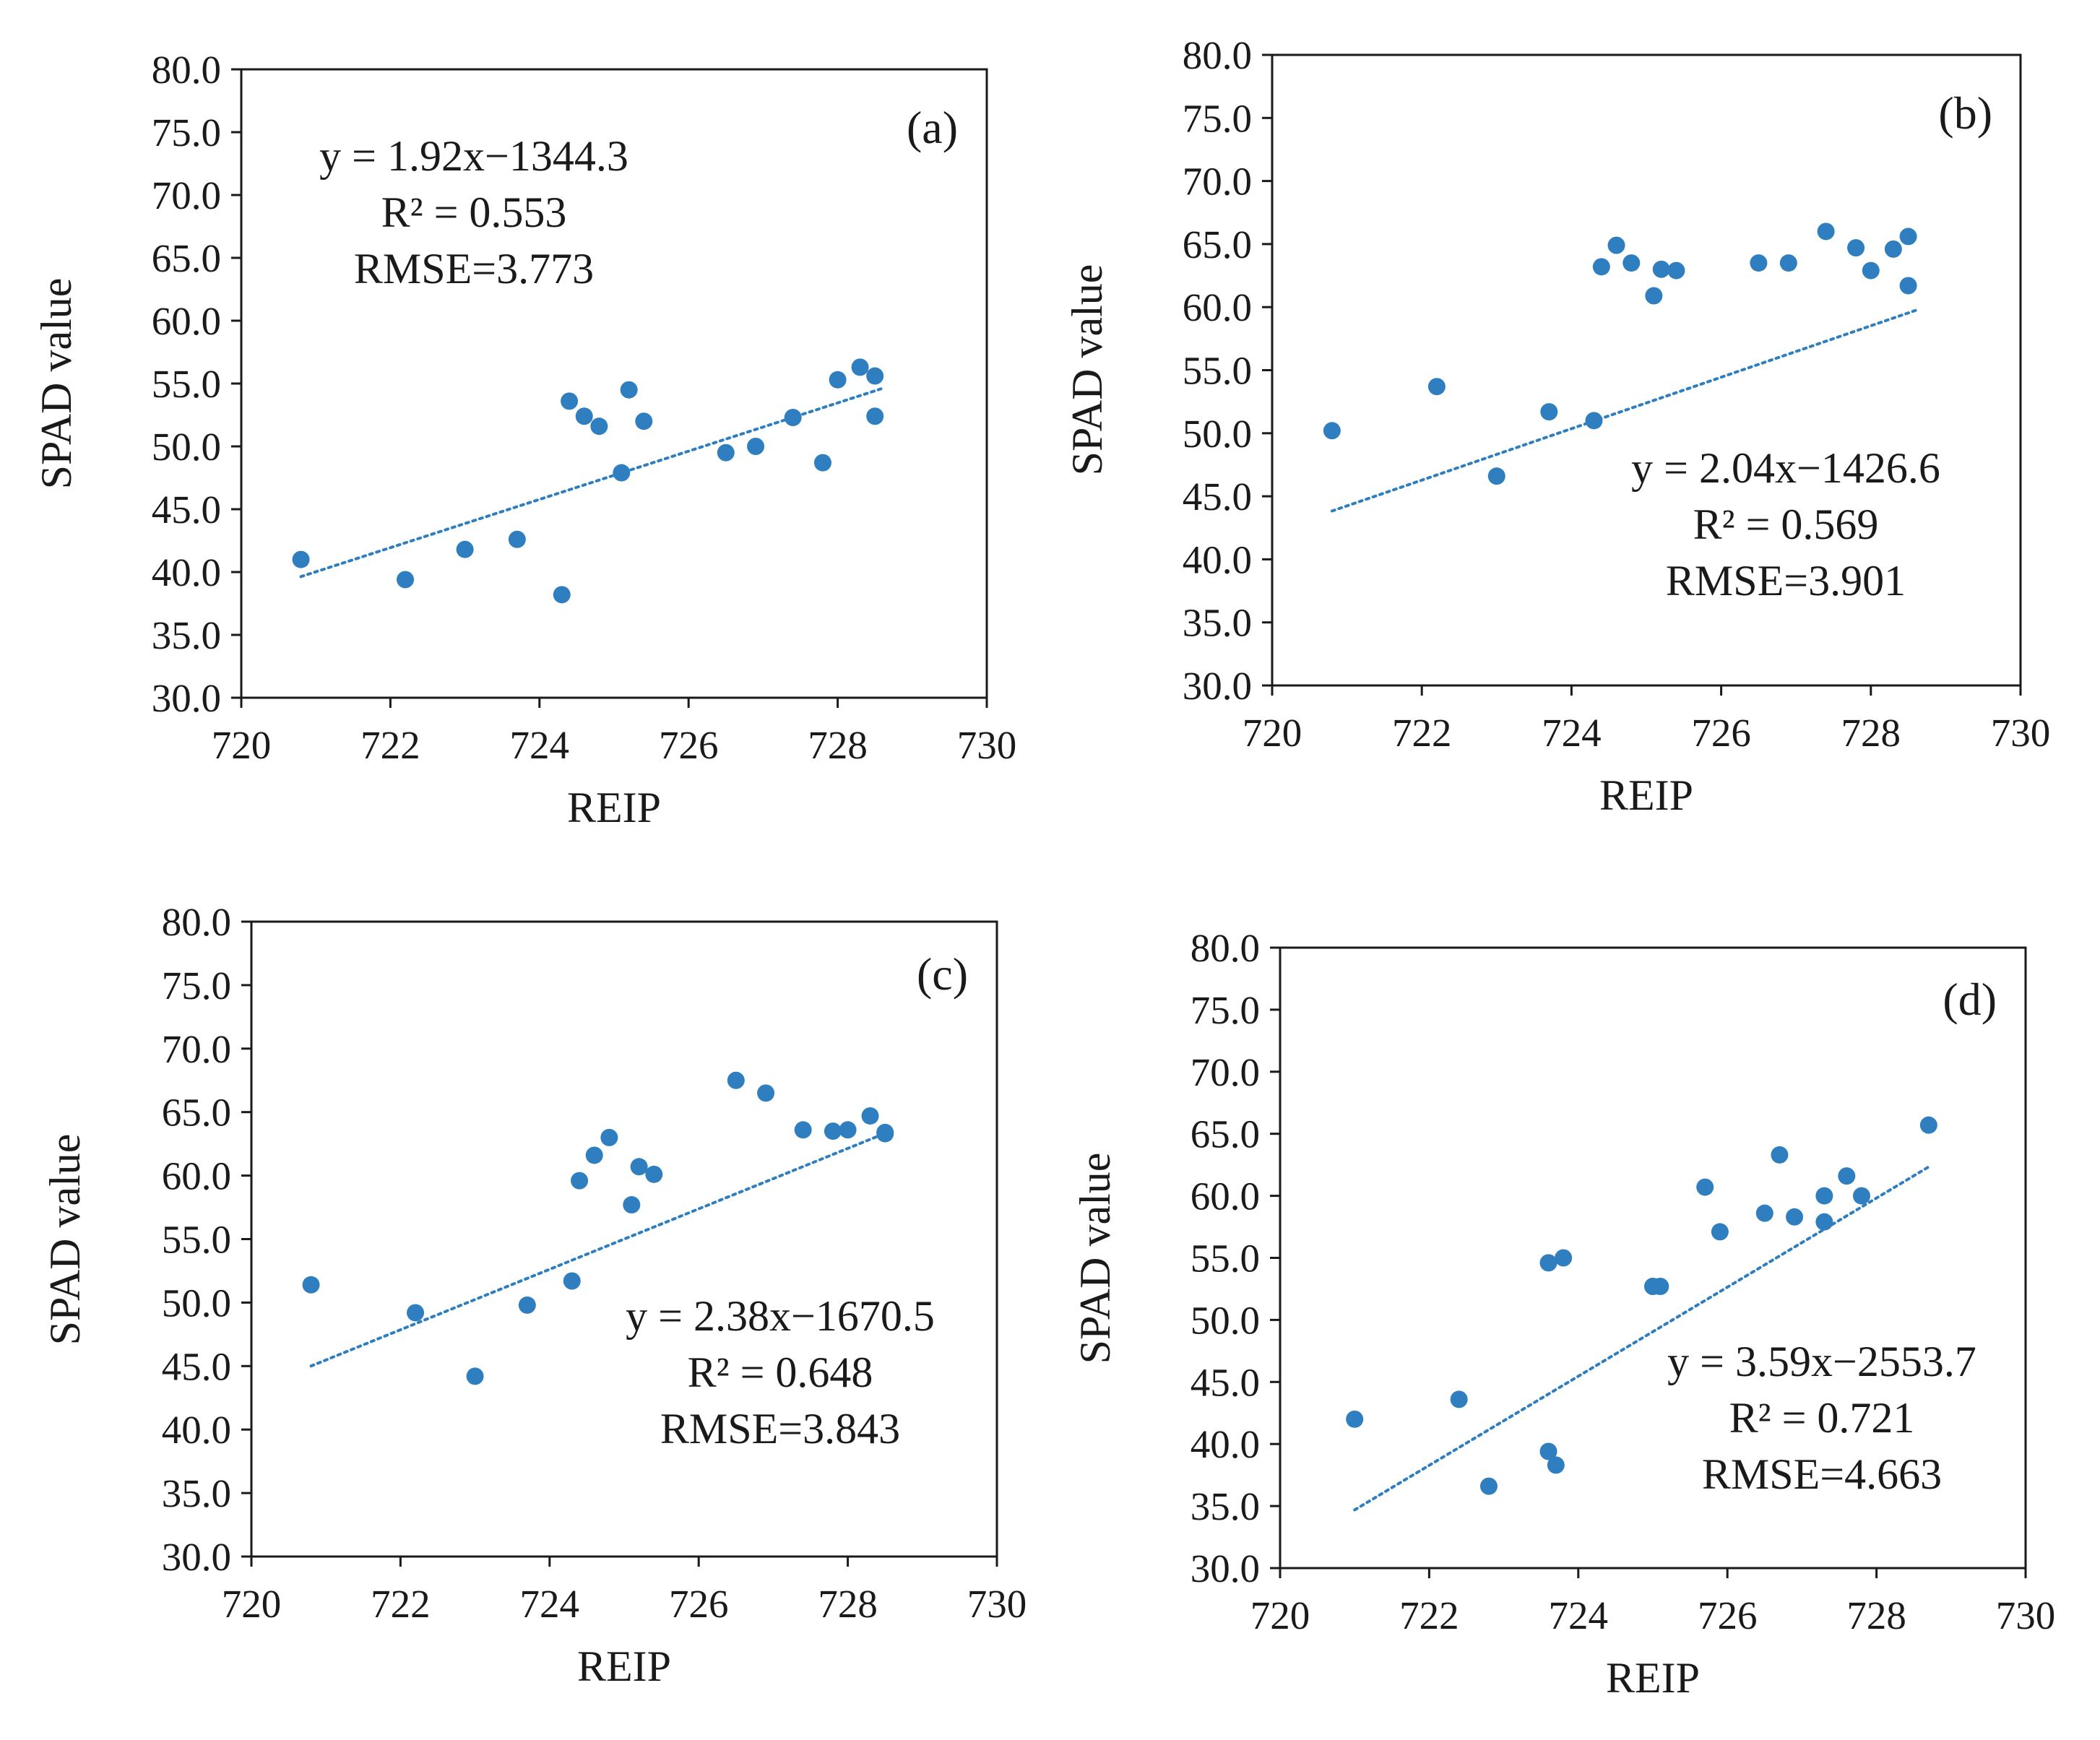  What do you see at coordinates (602, 1248) in the screenshot?
I see `trendline` at bounding box center [602, 1248].